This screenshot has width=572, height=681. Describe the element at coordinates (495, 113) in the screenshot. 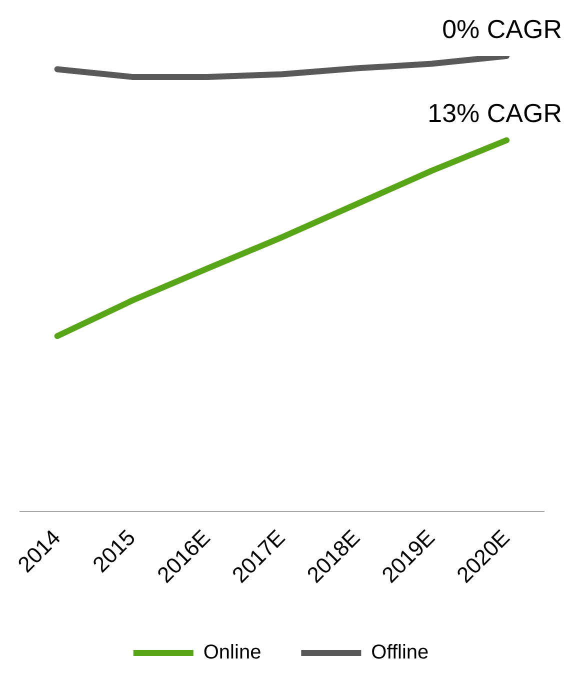

I see `annotation: 13% CAGR` at that location.